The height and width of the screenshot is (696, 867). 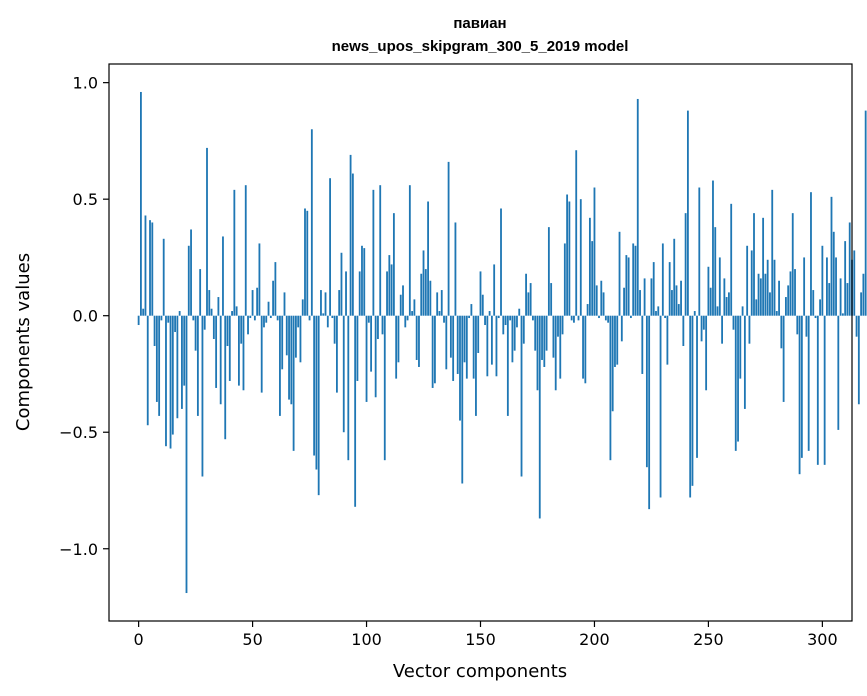 What do you see at coordinates (480, 639) in the screenshot?
I see `x-tick-label: 150` at bounding box center [480, 639].